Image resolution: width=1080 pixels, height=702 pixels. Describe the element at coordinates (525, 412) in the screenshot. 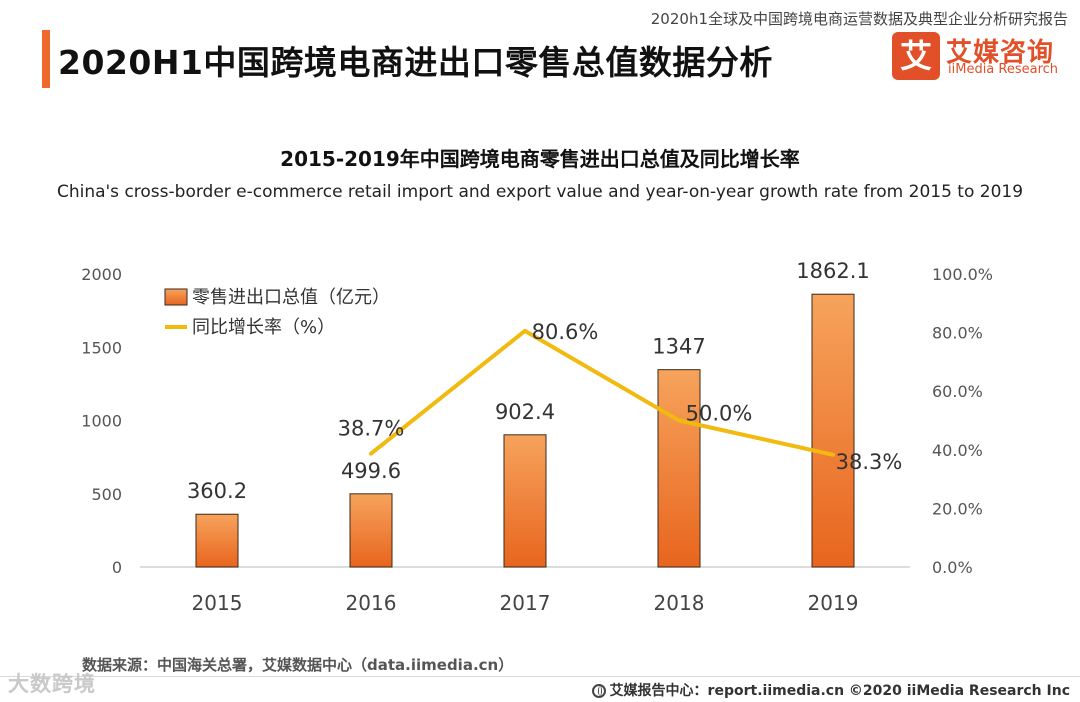

I see `bar-value-label: 902.4` at that location.